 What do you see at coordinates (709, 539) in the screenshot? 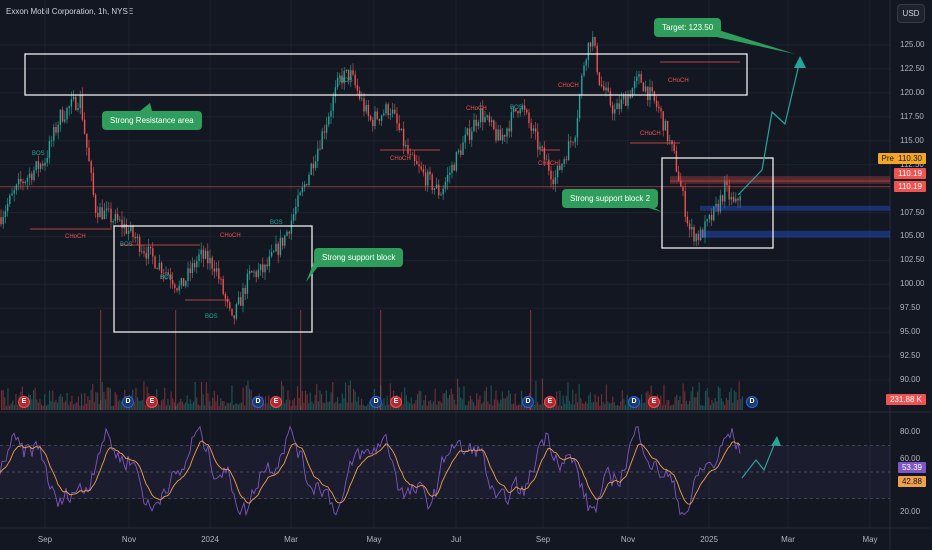
I see `time-axis-tick: 2025` at bounding box center [709, 539].